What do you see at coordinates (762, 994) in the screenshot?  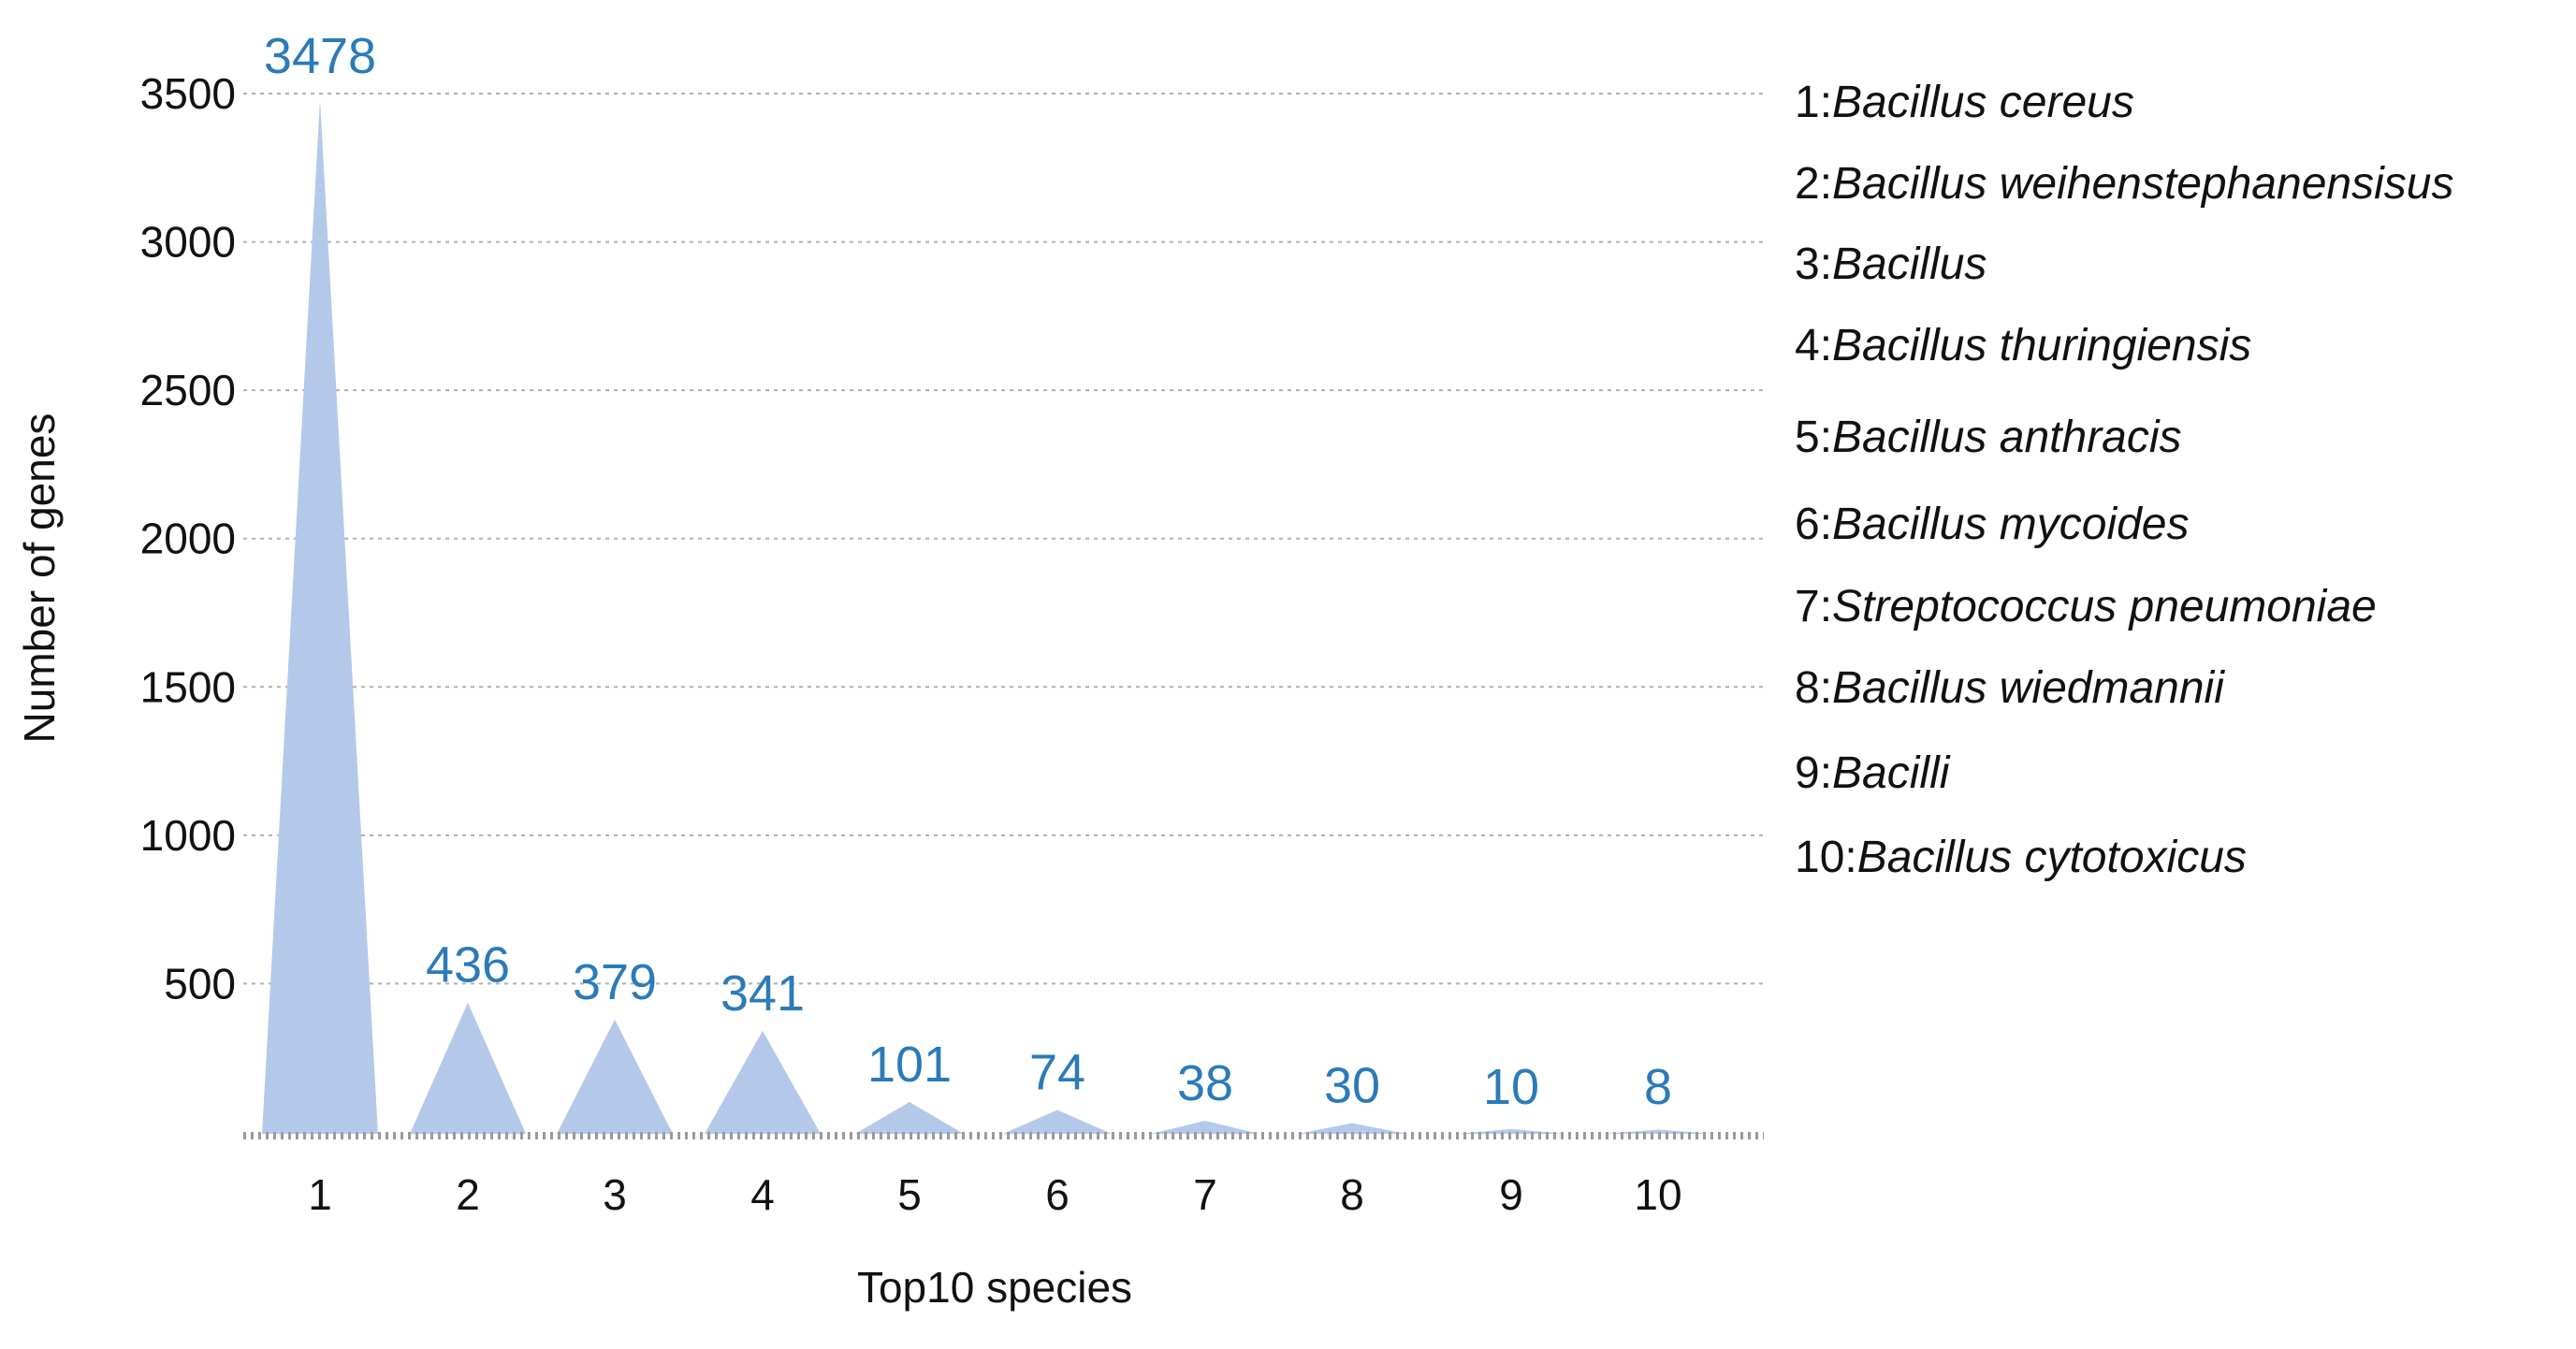 I see `data-label: 341` at bounding box center [762, 994].